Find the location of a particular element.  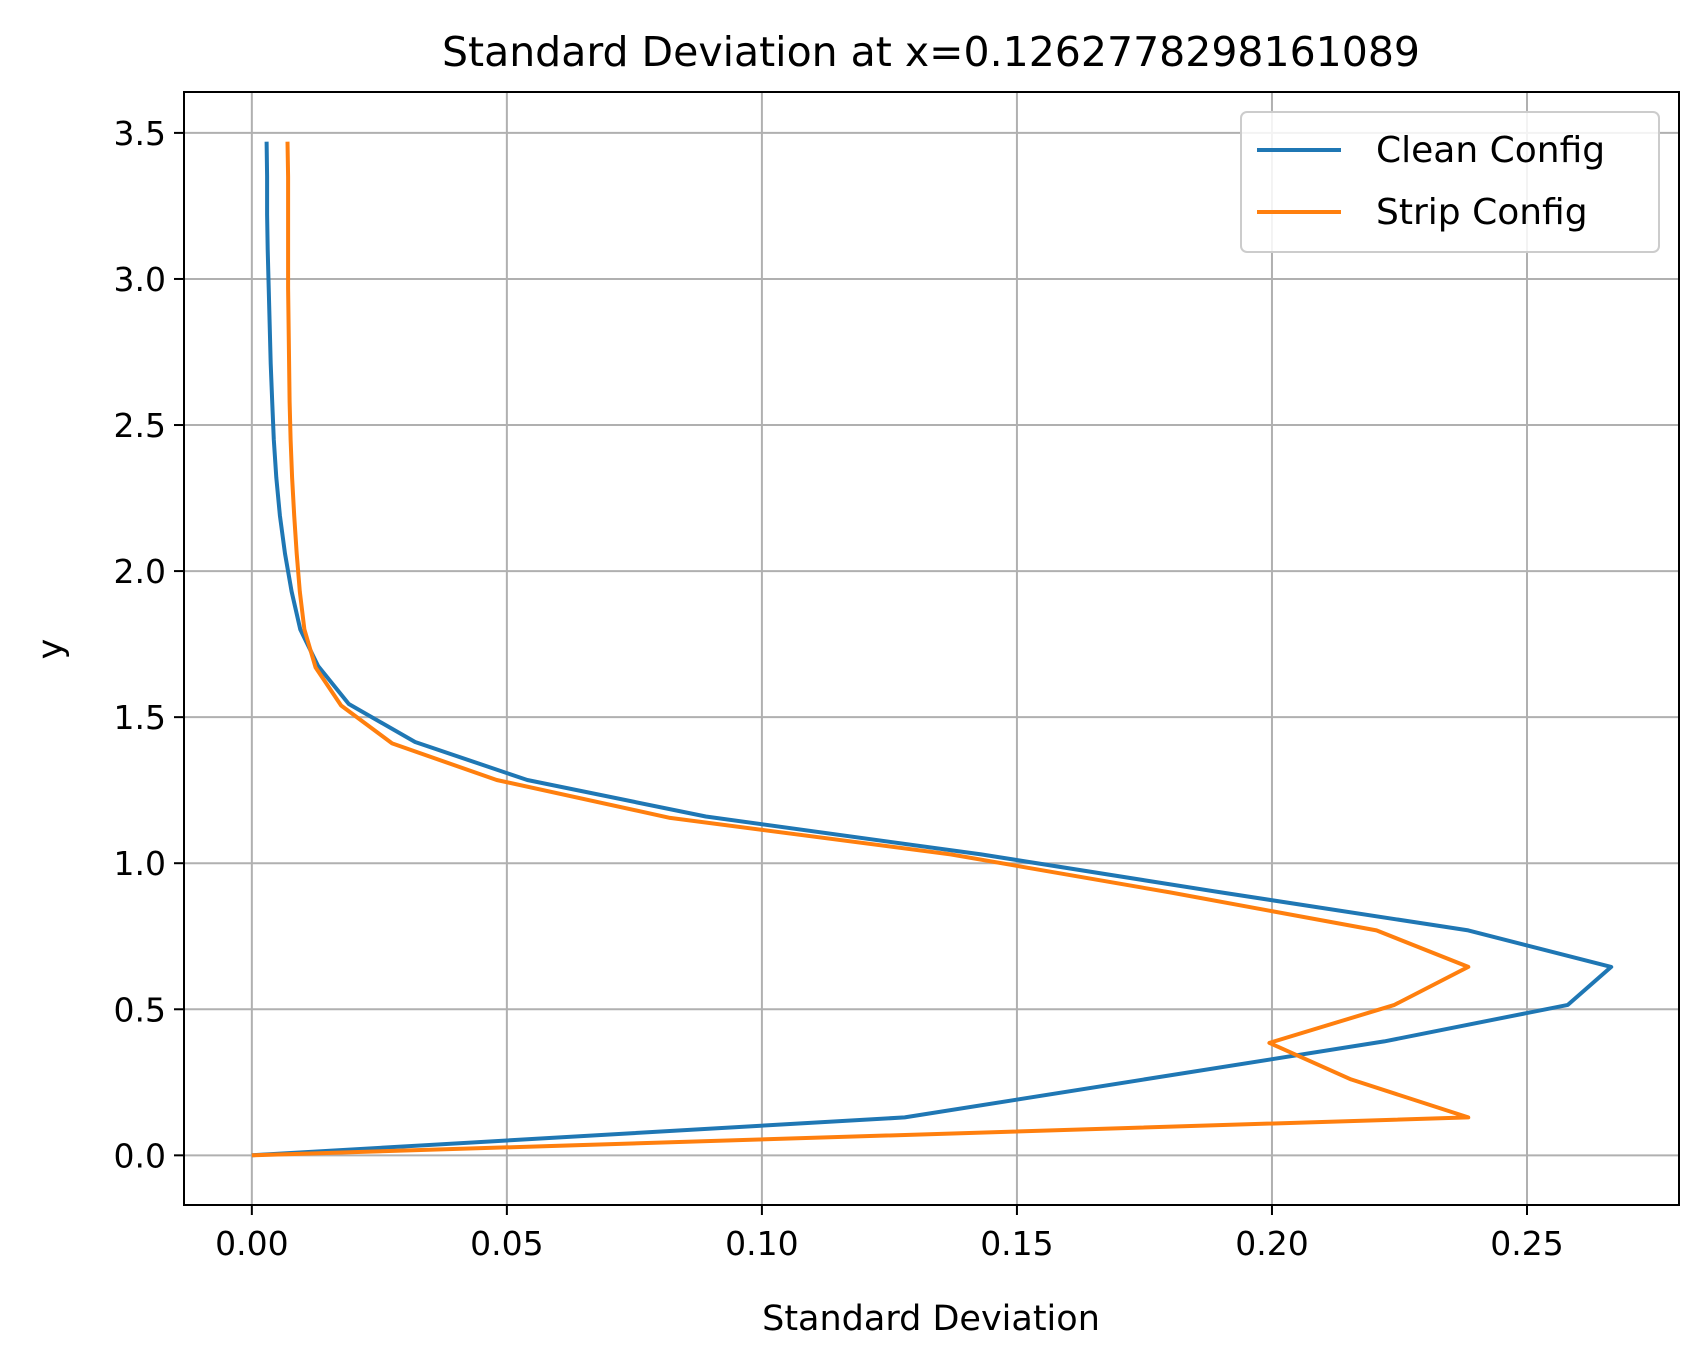

legend-label-strip-config: Strip Config is located at coordinates (1482, 212).